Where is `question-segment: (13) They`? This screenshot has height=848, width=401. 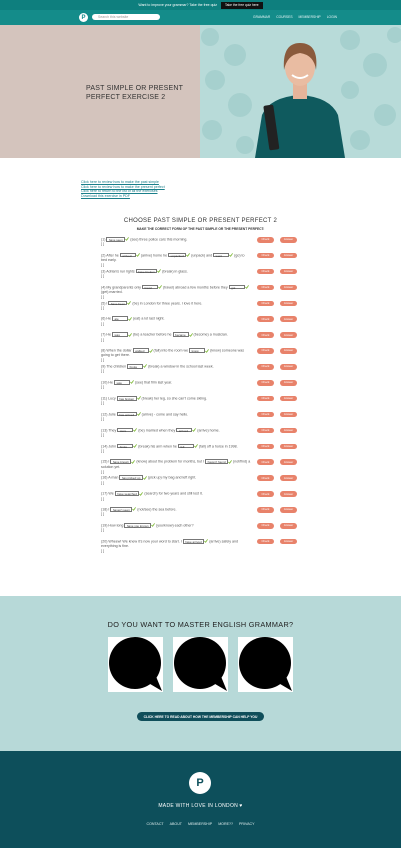 question-segment: (13) They is located at coordinates (109, 429).